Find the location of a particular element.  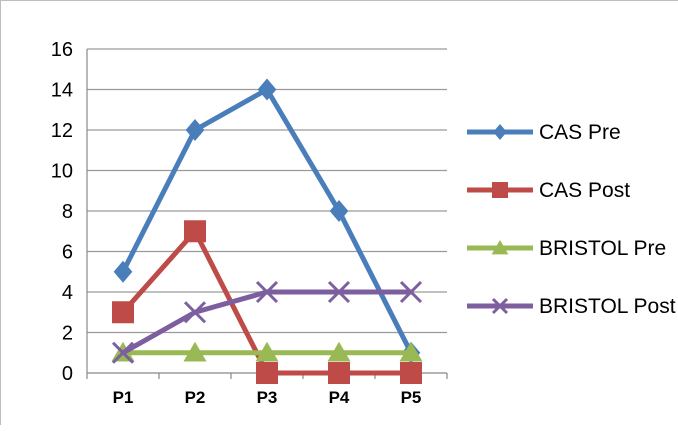

y-tick-label: 8 is located at coordinates (67, 212).